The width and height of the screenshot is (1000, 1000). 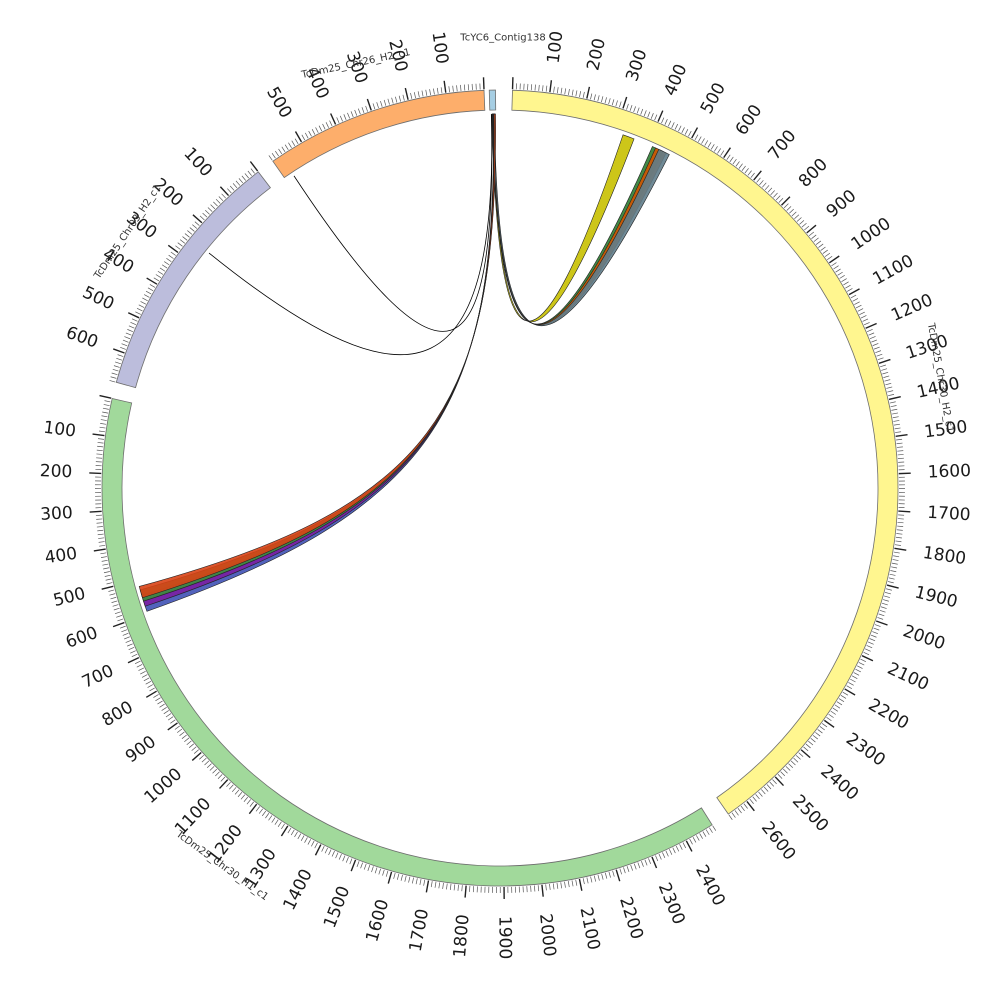 What do you see at coordinates (164, 786) in the screenshot?
I see `tick-label: 1000` at bounding box center [164, 786].